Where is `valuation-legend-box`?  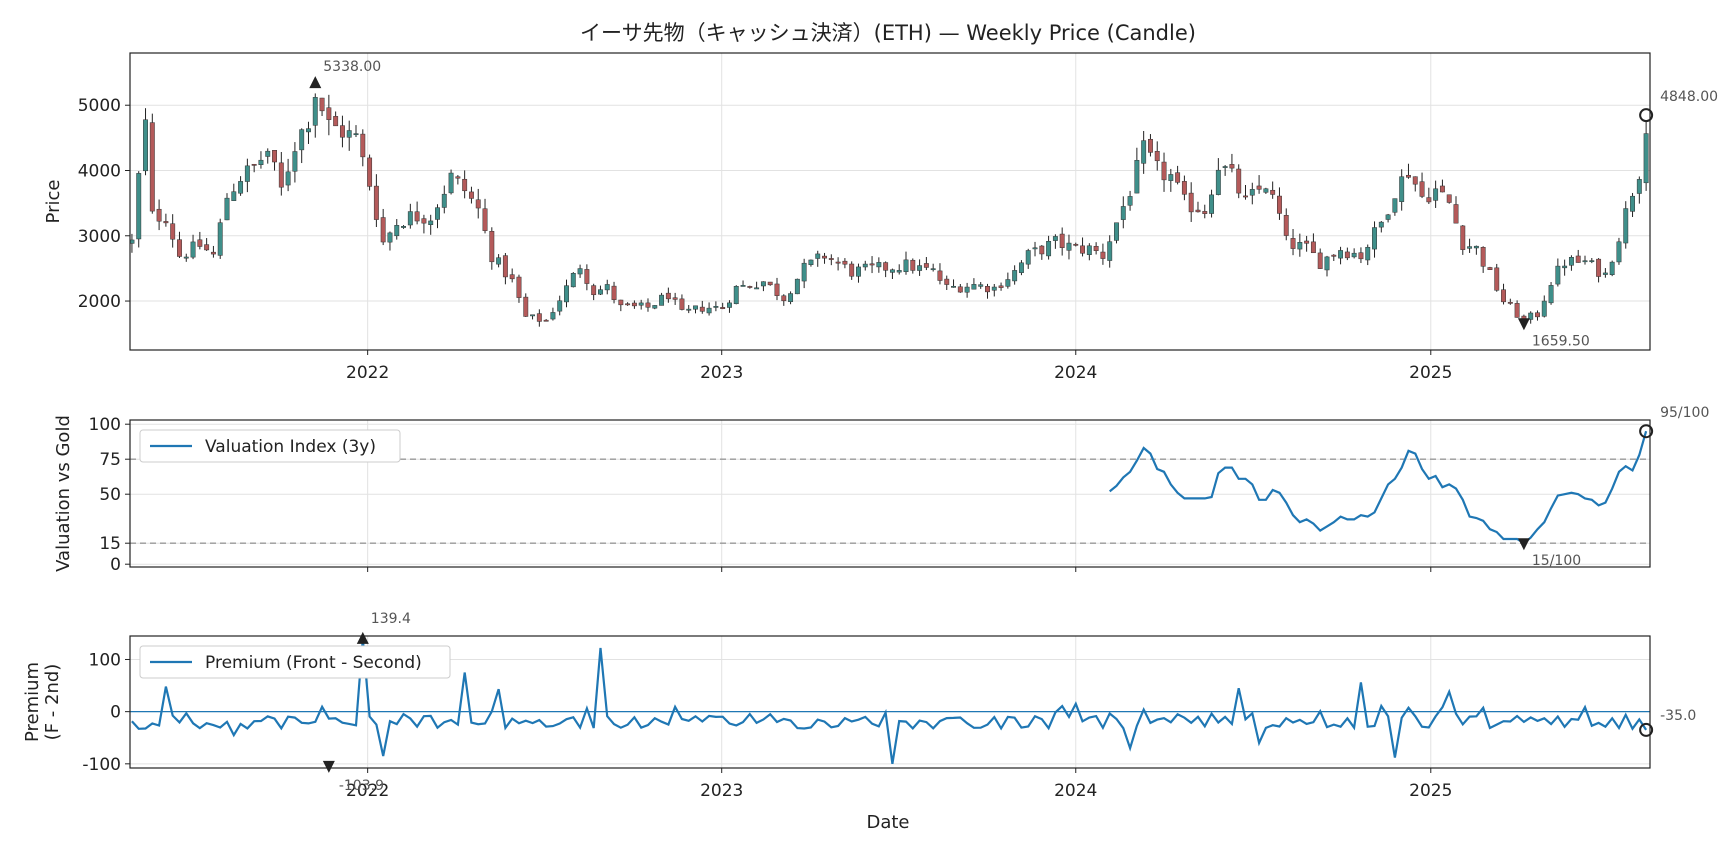
valuation-legend-box is located at coordinates (270, 446).